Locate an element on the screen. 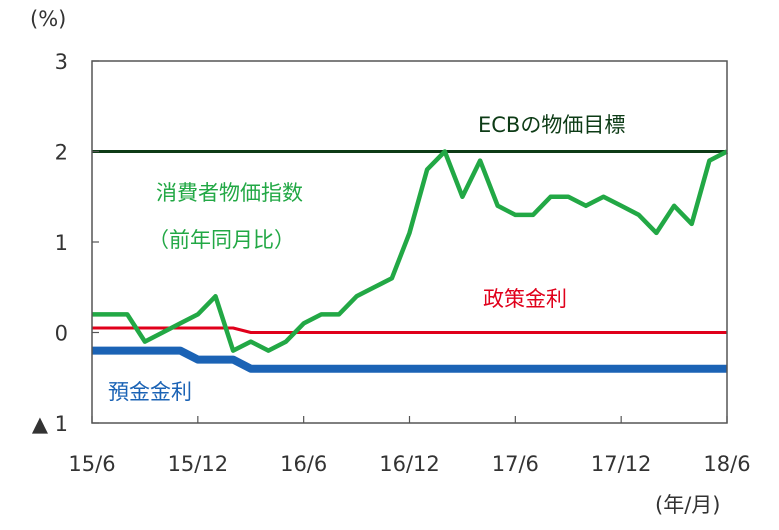 Image resolution: width=779 pixels, height=530 pixels. x-tick-label: 16/6 is located at coordinates (303, 464).